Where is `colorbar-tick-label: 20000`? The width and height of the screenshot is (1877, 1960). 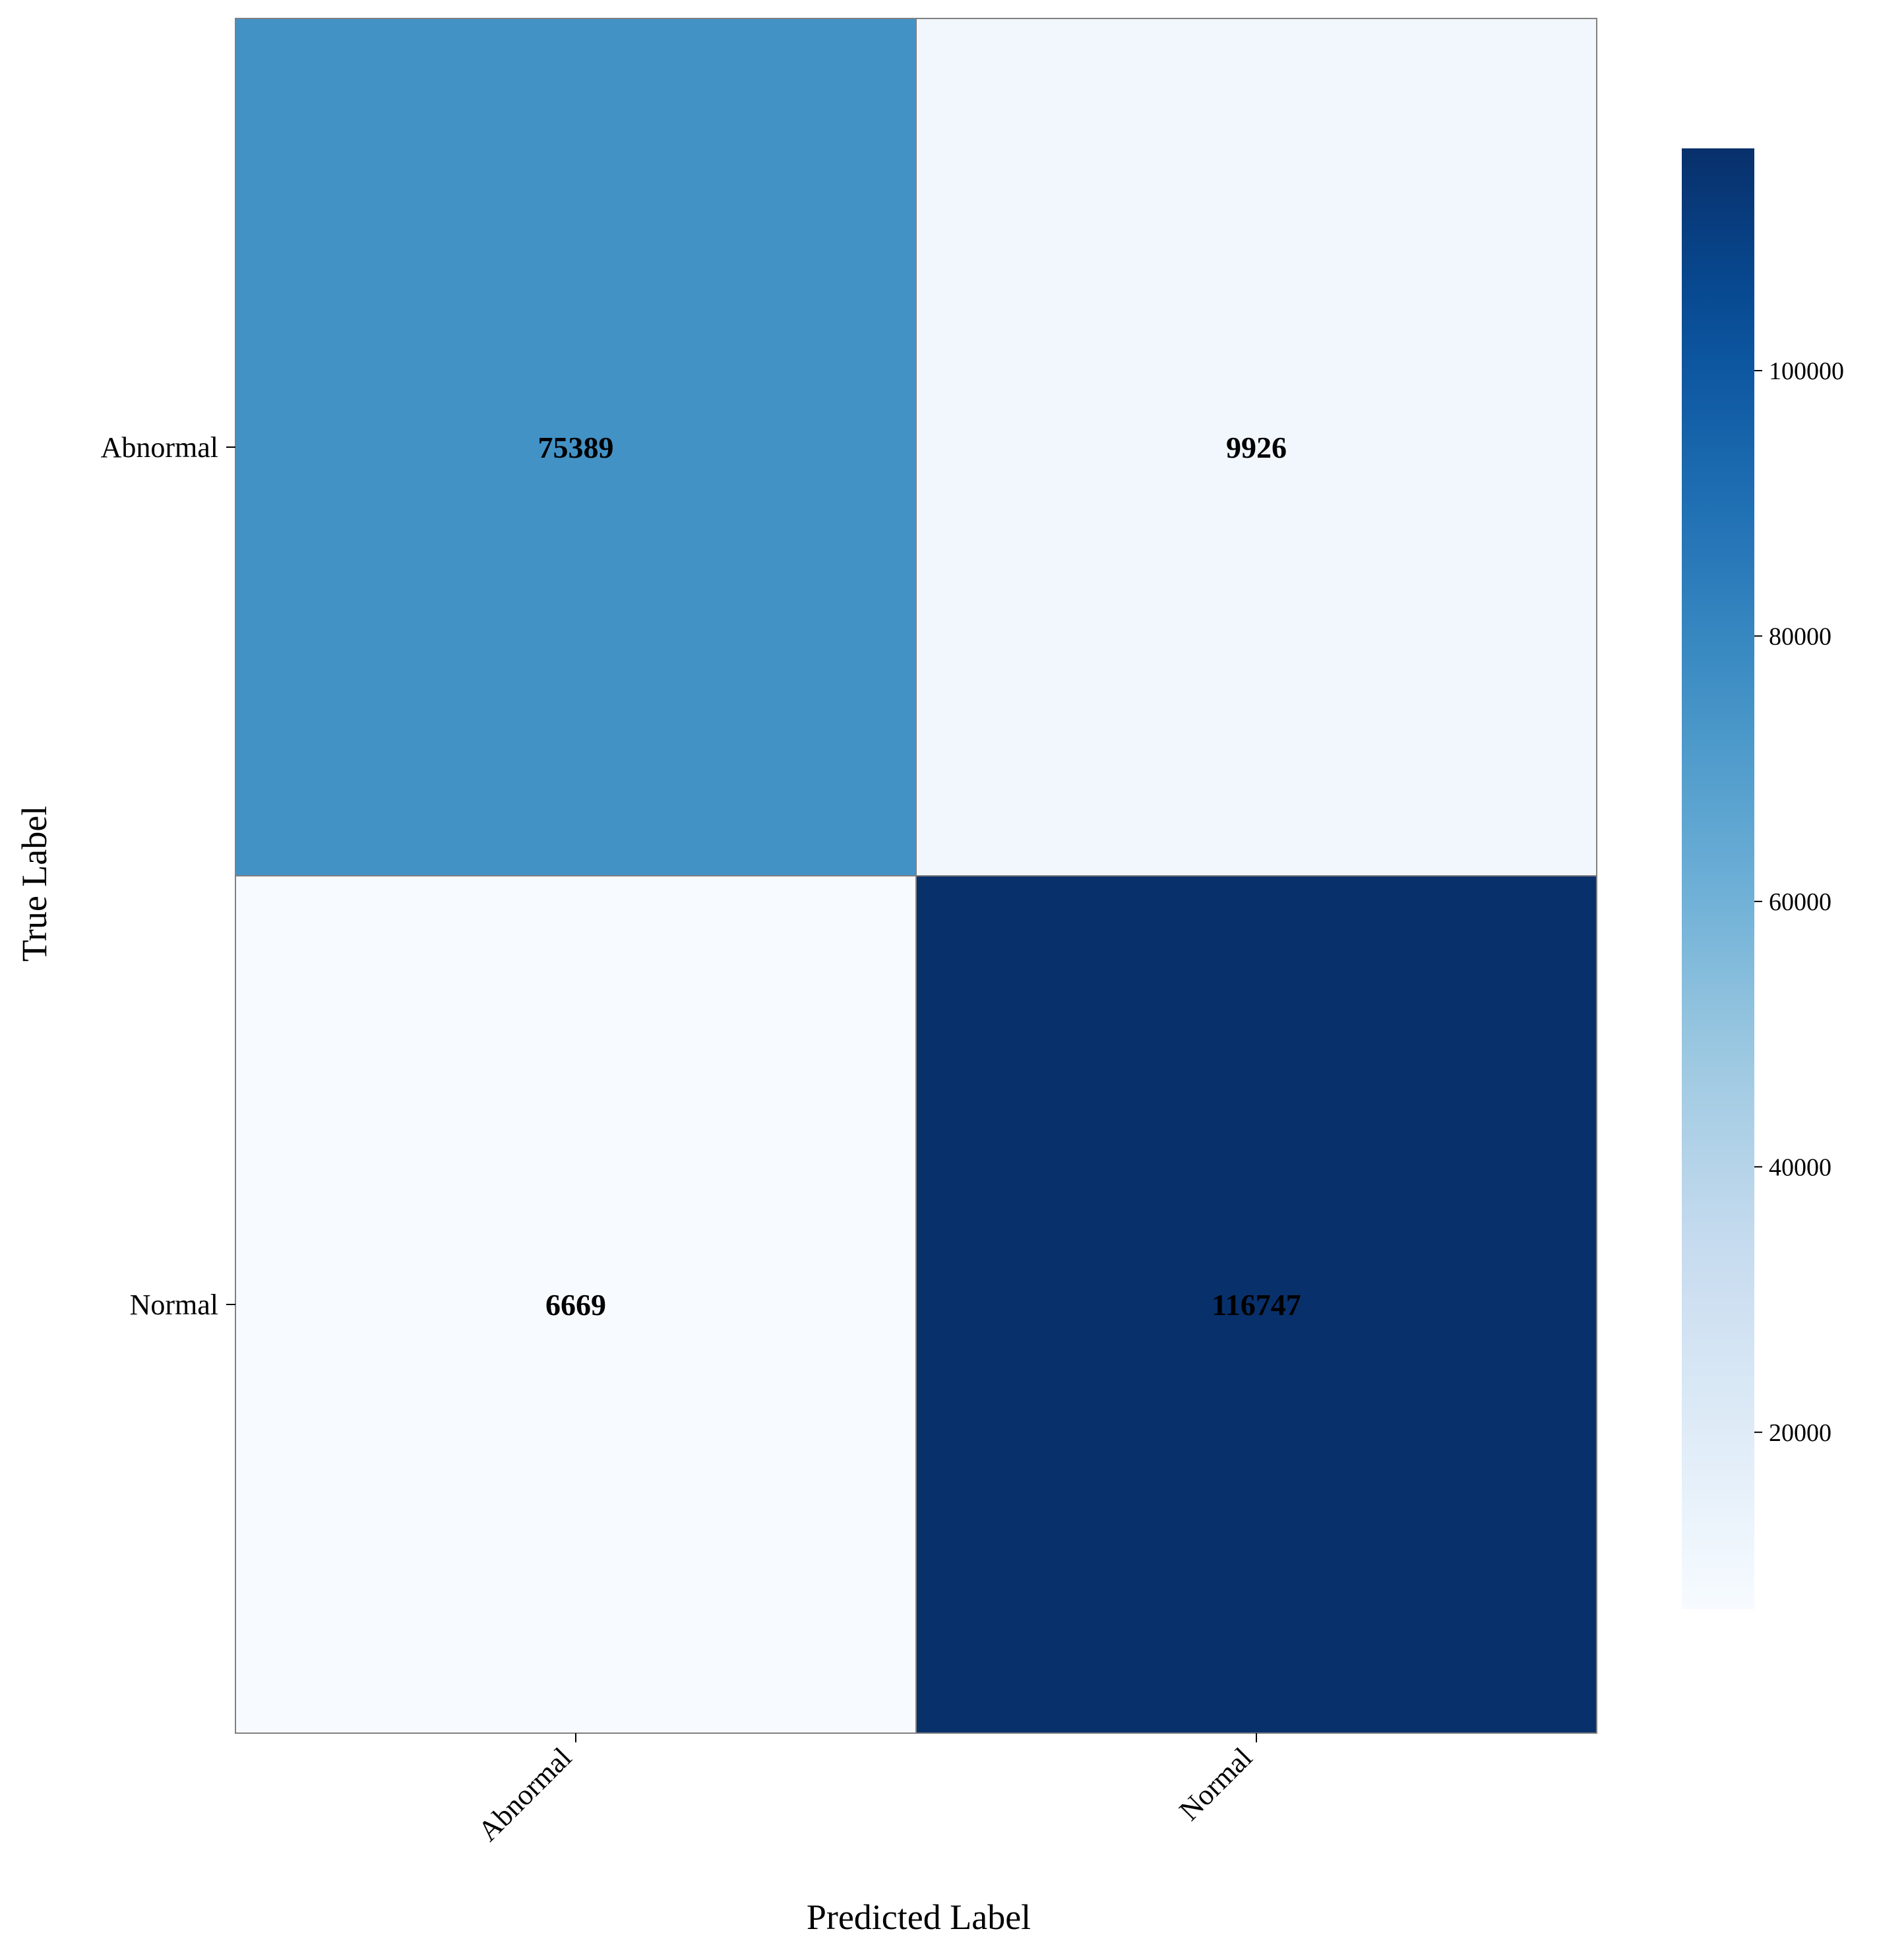 colorbar-tick-label: 20000 is located at coordinates (1800, 1433).